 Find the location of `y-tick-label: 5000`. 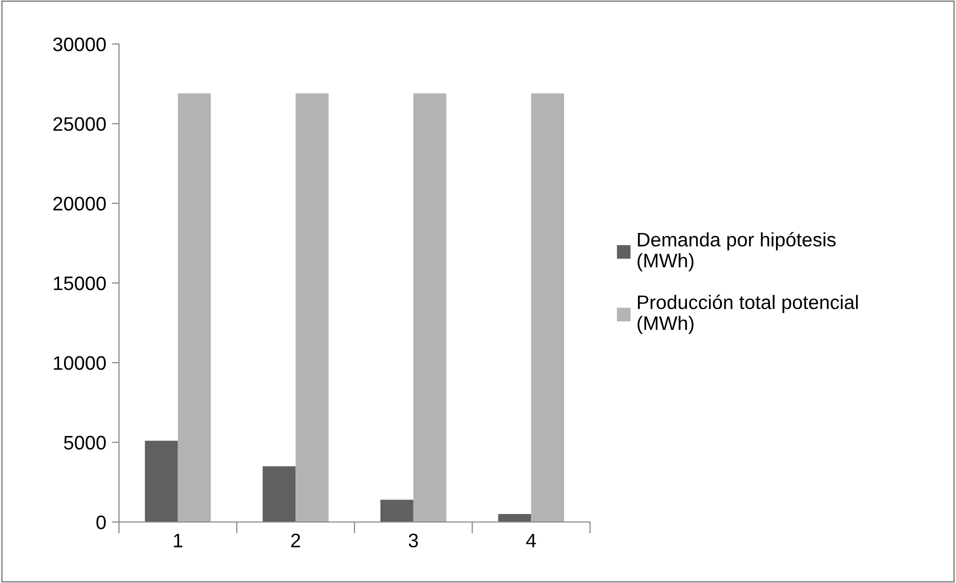

y-tick-label: 5000 is located at coordinates (85, 443).